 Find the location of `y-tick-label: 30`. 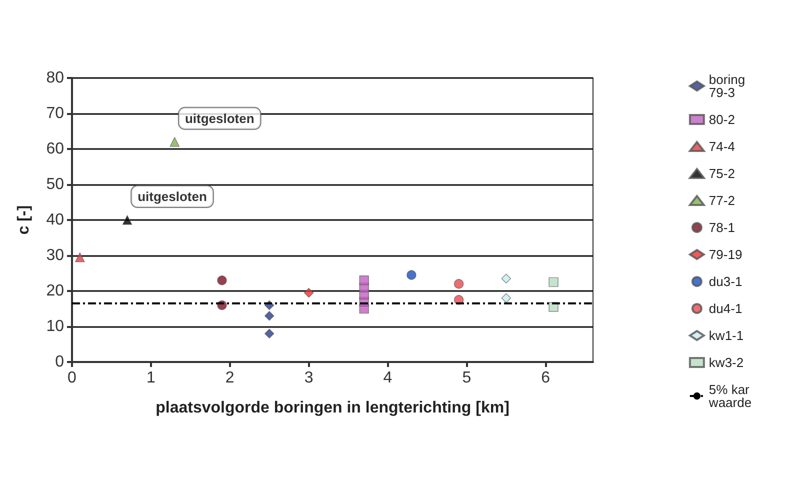

y-tick-label: 30 is located at coordinates (55, 255).